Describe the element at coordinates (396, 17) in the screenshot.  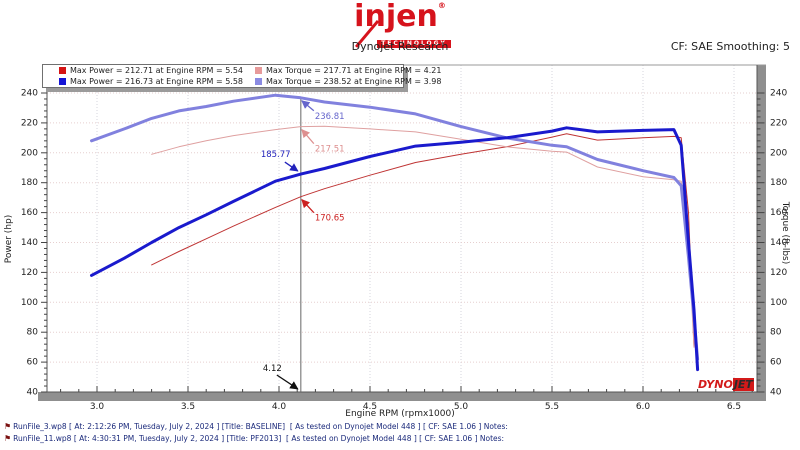
I see `logo-wordmark: injen` at that location.